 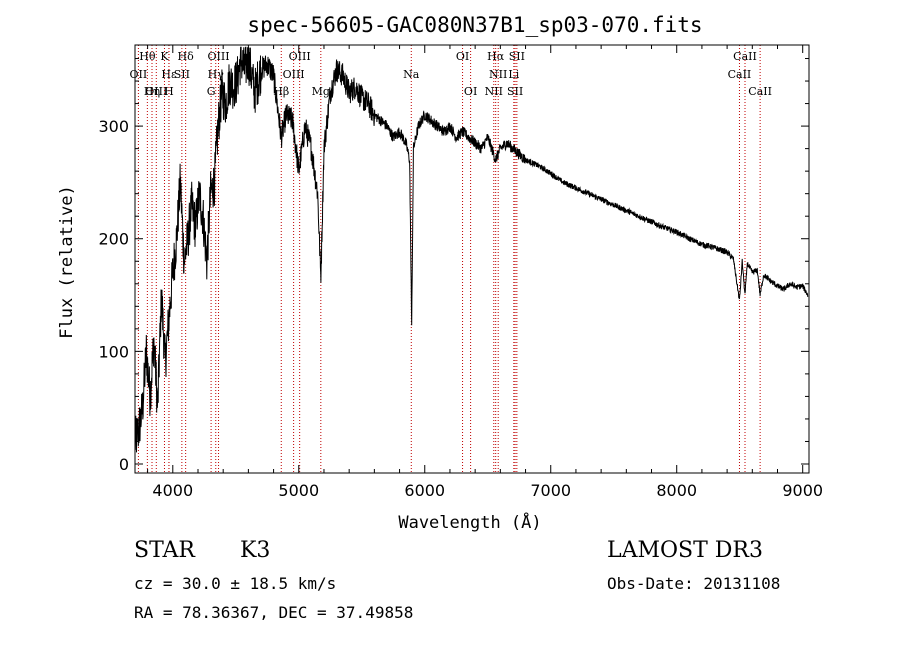 I want to click on line-marker-label: Hη, so click(x=152, y=91).